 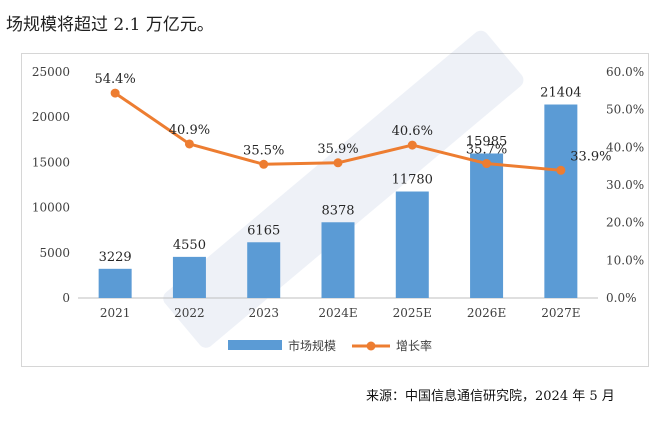 What do you see at coordinates (590, 156) in the screenshot?
I see `growth-rate-label: 33.9%` at bounding box center [590, 156].